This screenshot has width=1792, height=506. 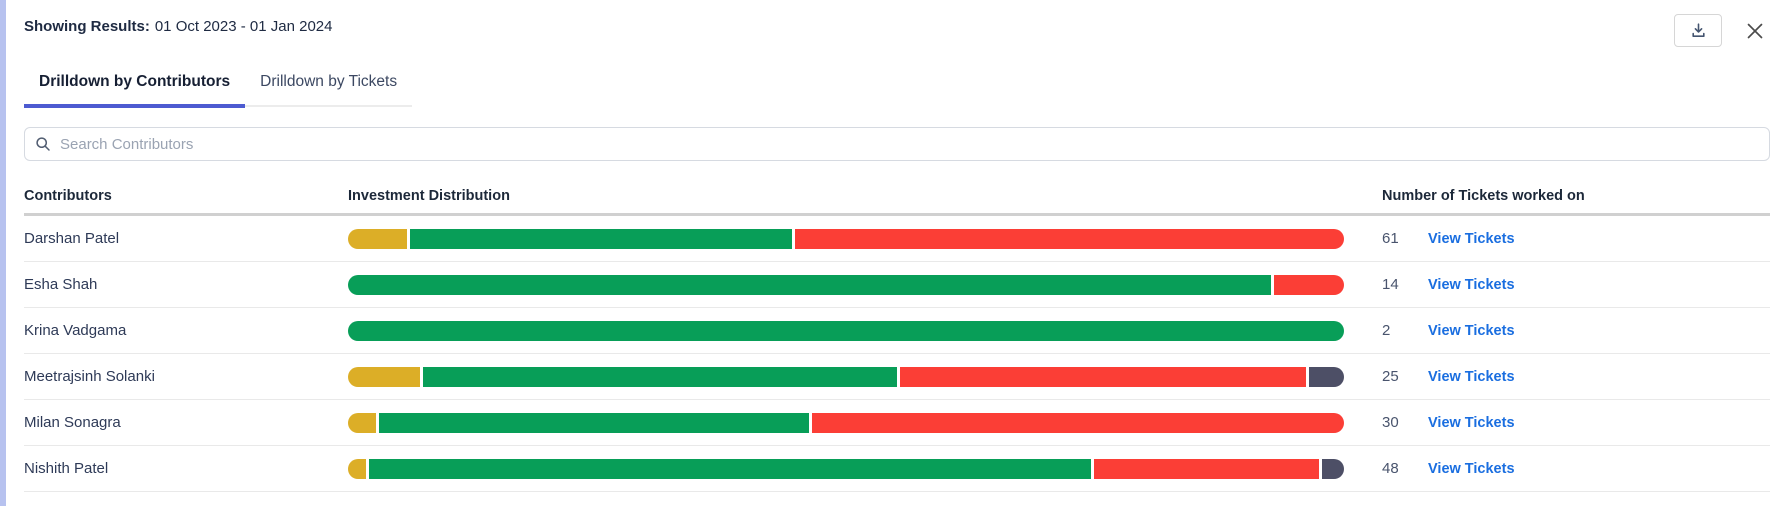 I want to click on tickets-count: 25, so click(x=1390, y=376).